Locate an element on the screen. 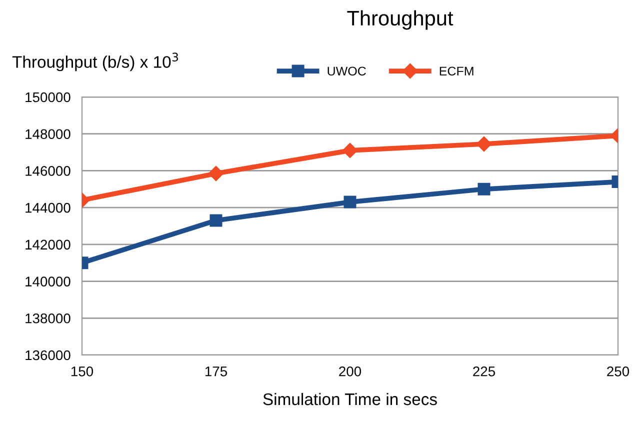  y-tick-label: 136000 is located at coordinates (48, 355).